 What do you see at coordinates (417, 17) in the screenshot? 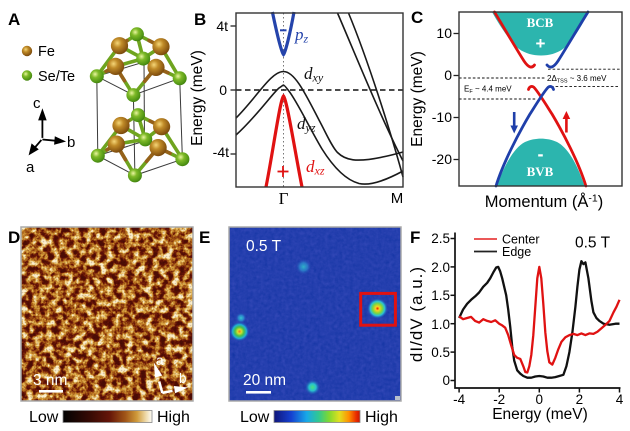
I see `svg-text: C` at bounding box center [417, 17].